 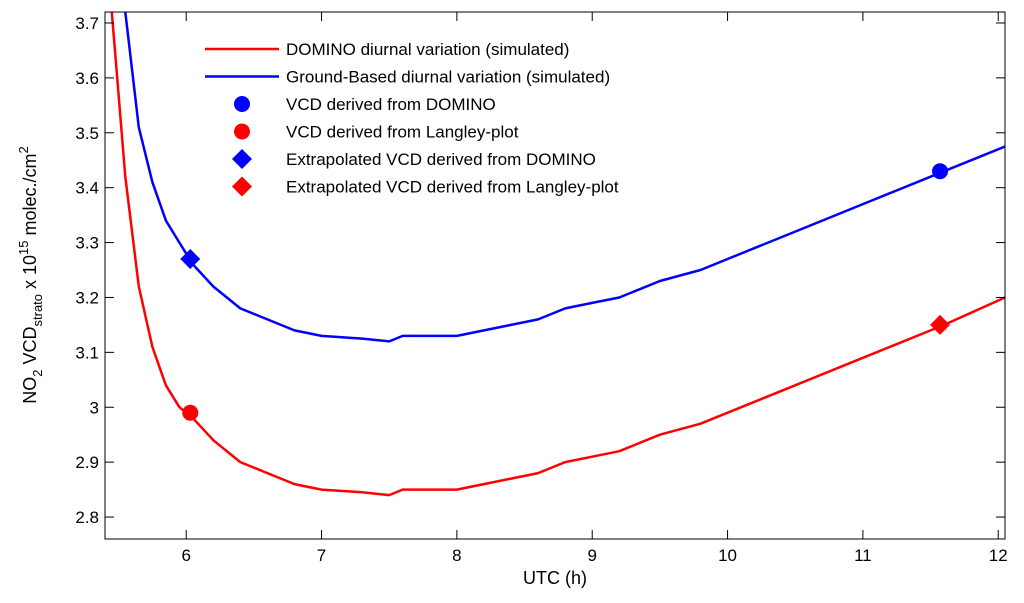 What do you see at coordinates (87, 78) in the screenshot?
I see `y-tick-label: 3.6` at bounding box center [87, 78].